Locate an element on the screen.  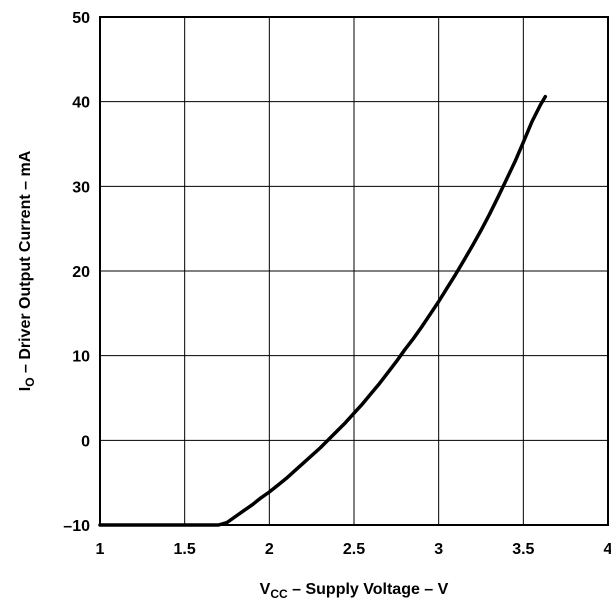
x-tick-label: 4 is located at coordinates (607, 549).